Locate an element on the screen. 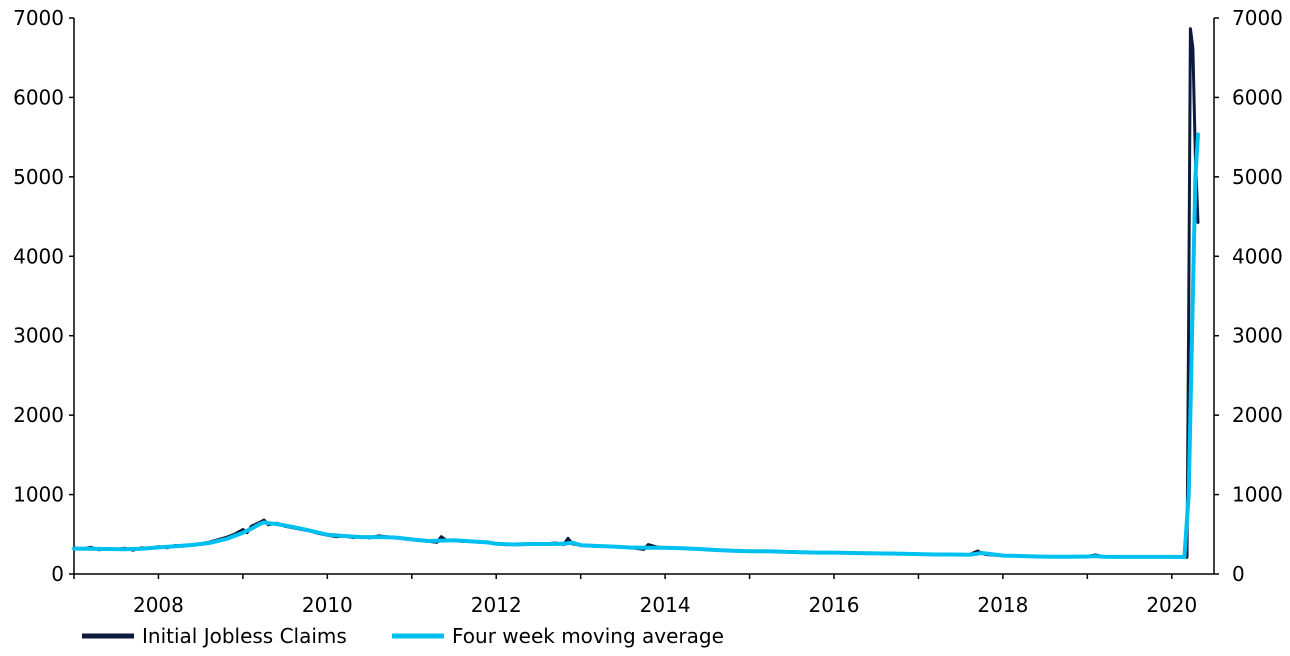 This screenshot has width=1290, height=656. x-tick-label: 2016 is located at coordinates (834, 605).